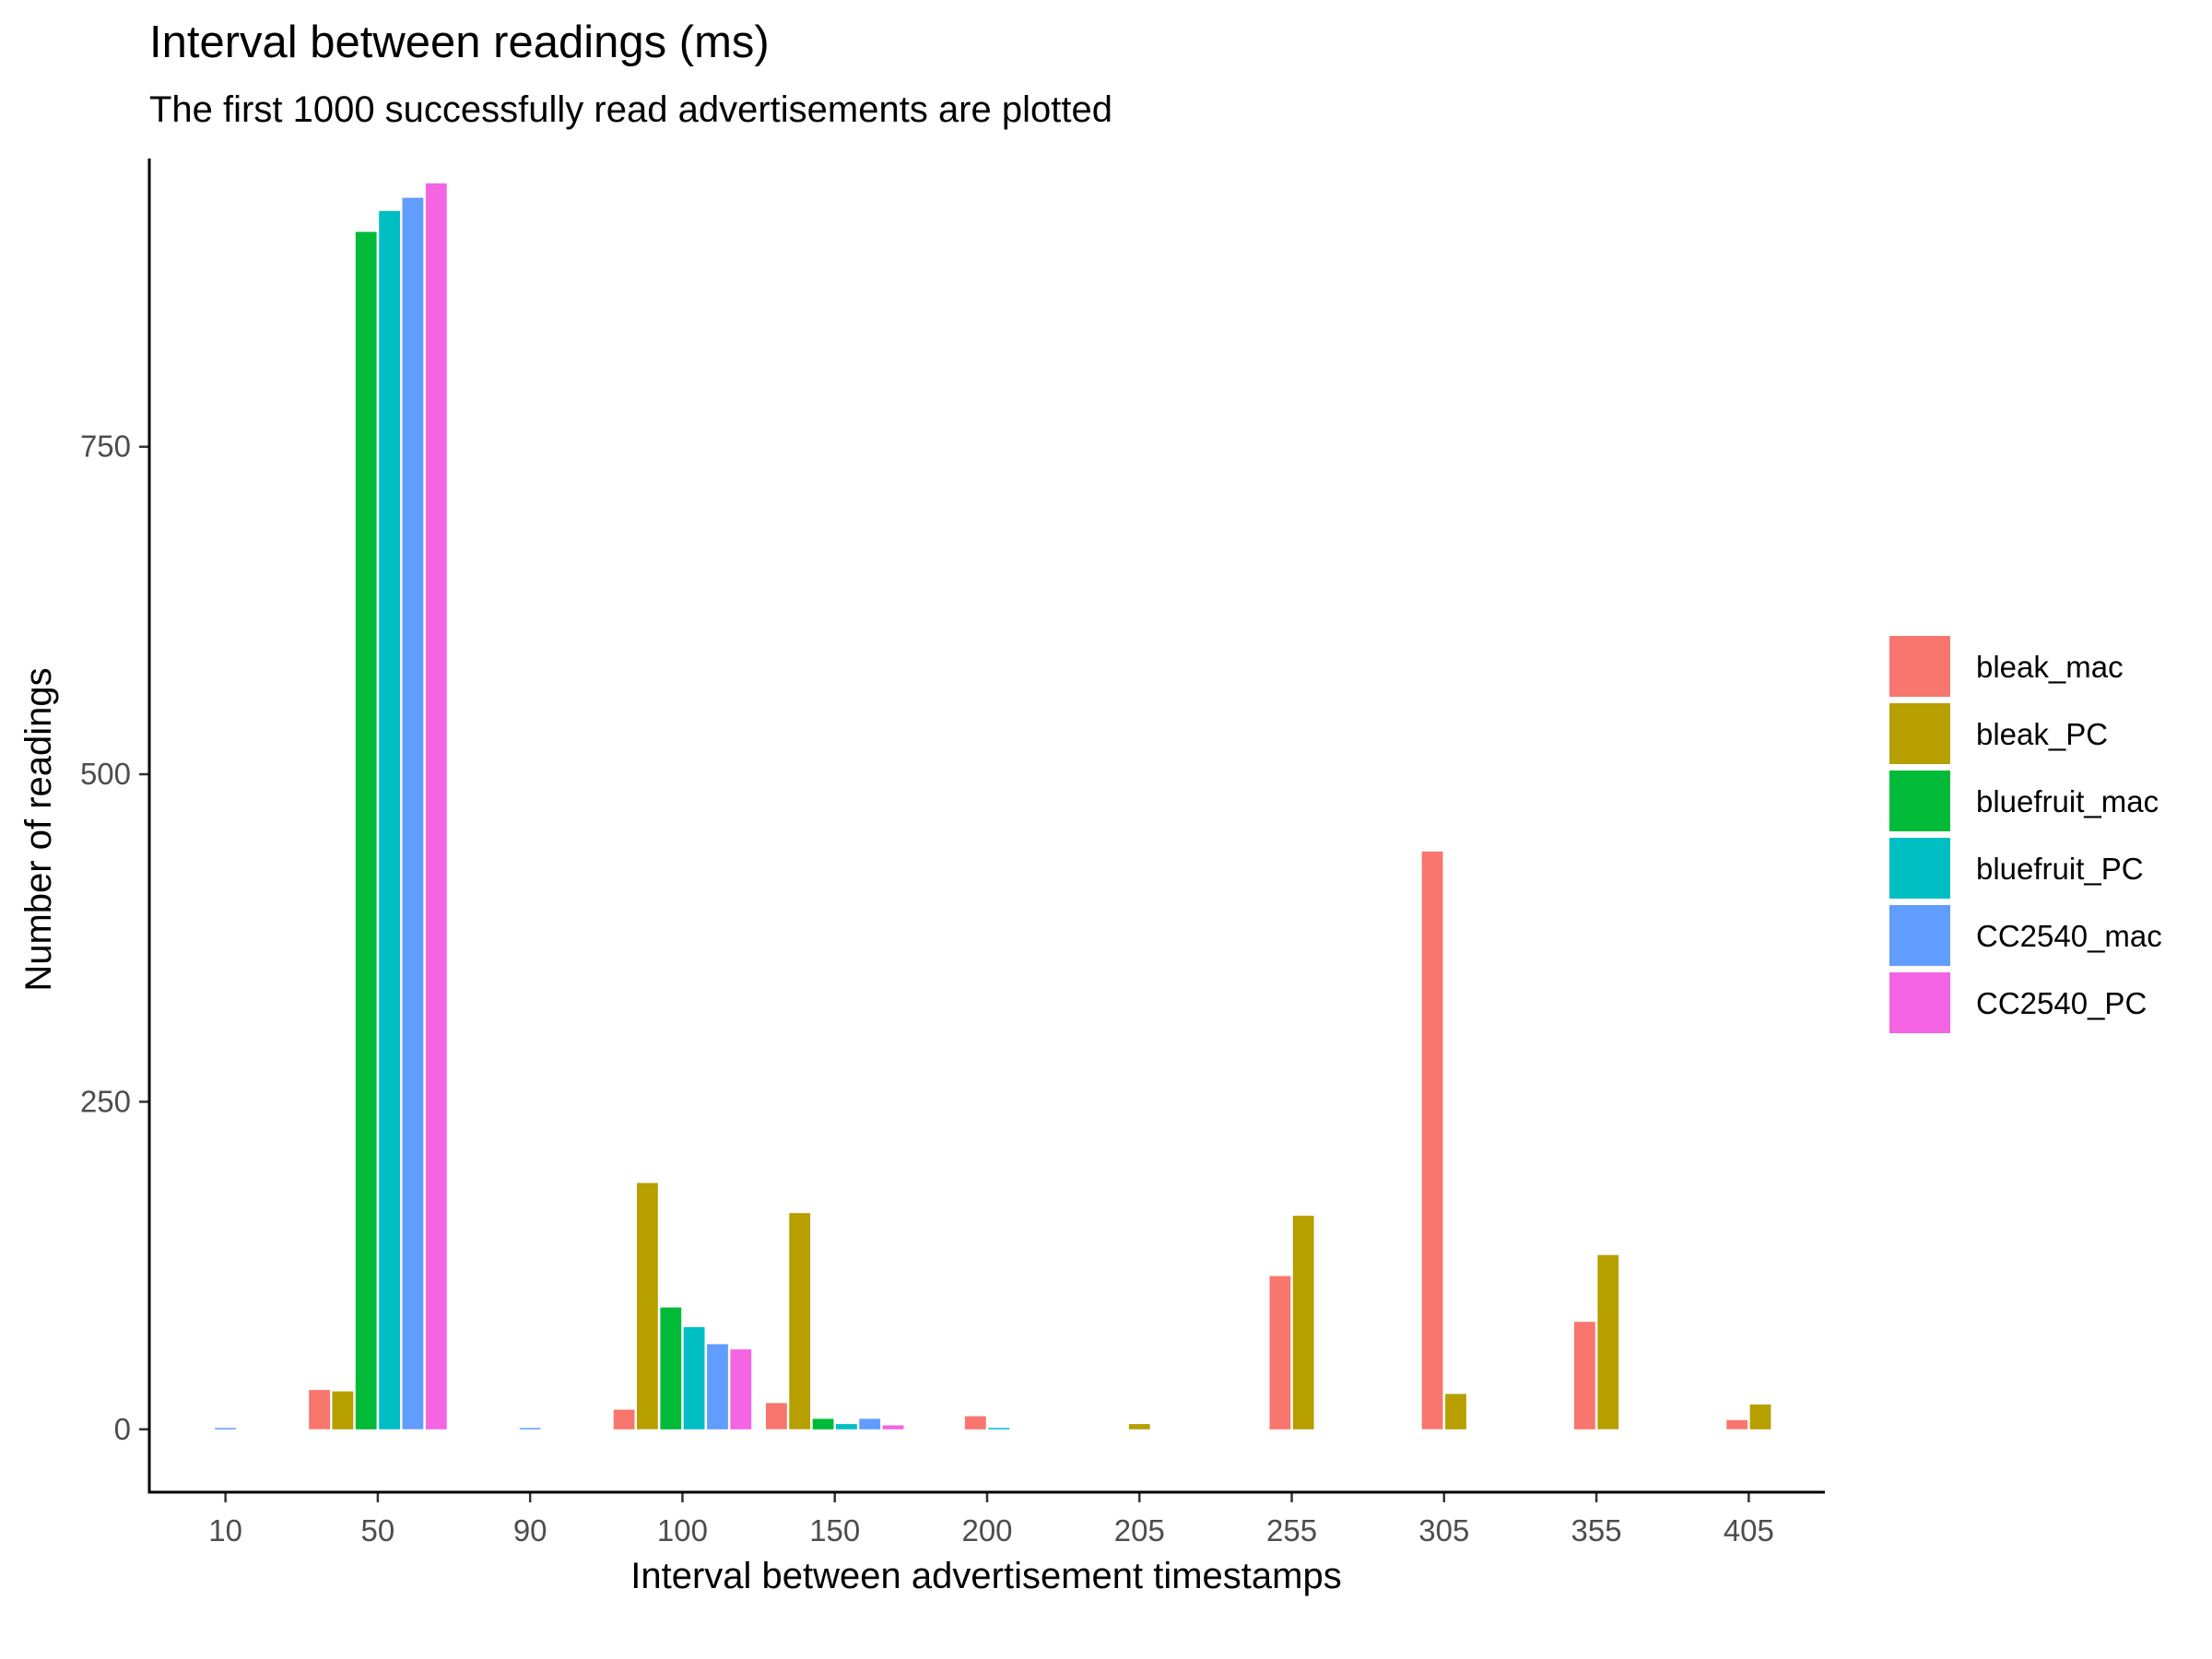 The image size is (2212, 1659). I want to click on x-tick-label-200: 200, so click(986, 1530).